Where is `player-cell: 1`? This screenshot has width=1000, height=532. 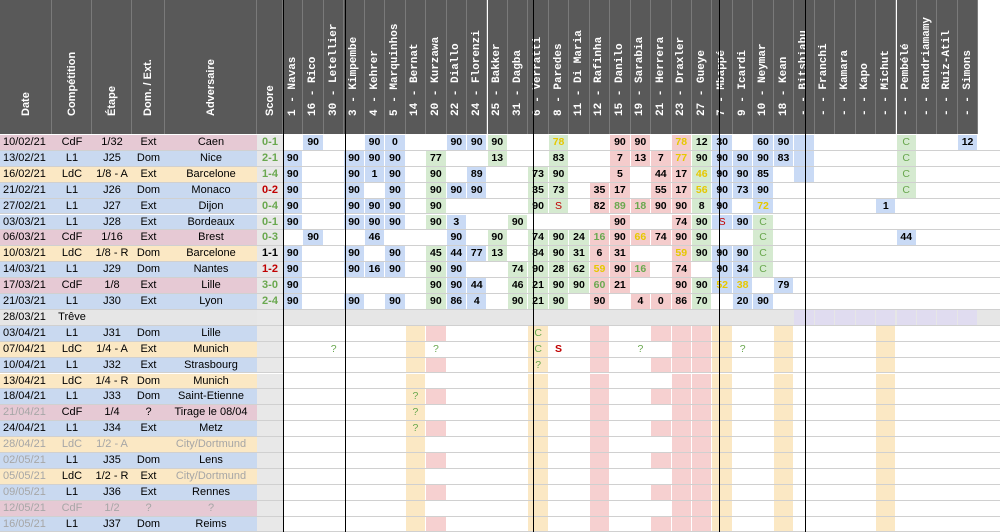
player-cell: 1 is located at coordinates (374, 174).